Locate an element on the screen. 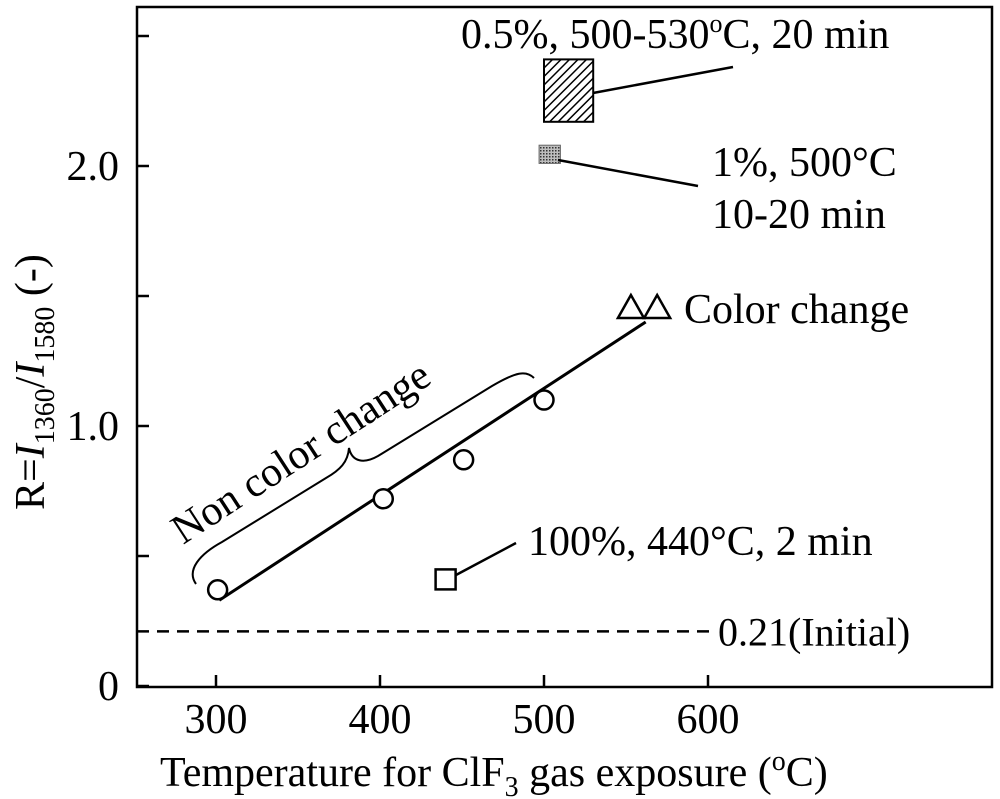  x-axis-title: Temperature for ClF3 gas exposure (oC) is located at coordinates (494, 772).